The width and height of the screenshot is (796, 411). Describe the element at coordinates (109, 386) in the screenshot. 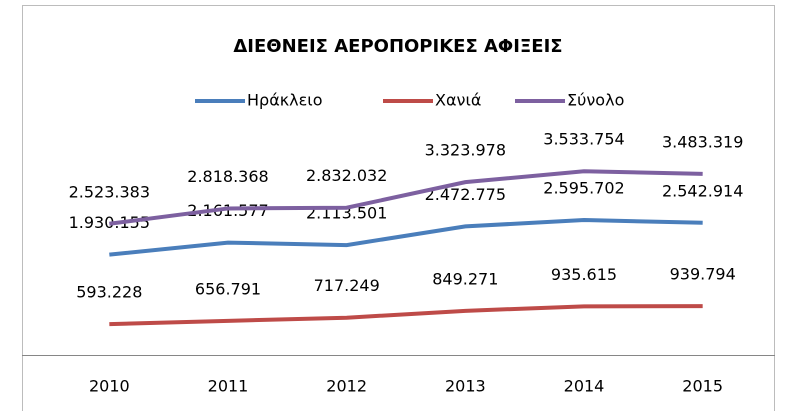

I see `x-tick-label: 2010` at that location.